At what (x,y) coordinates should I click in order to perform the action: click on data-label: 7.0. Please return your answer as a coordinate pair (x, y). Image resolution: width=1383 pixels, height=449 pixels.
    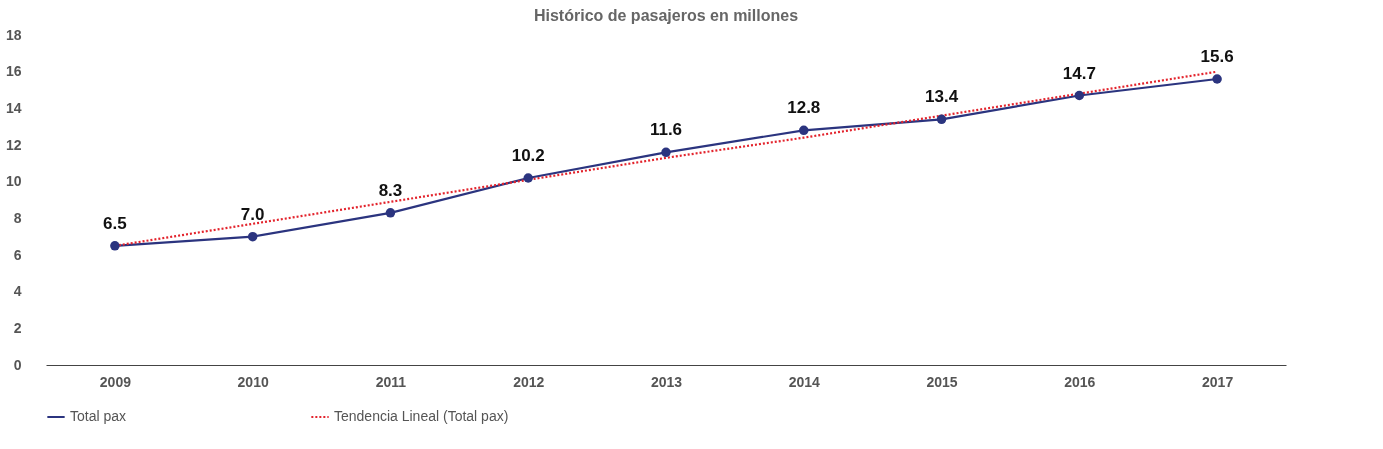
    Looking at the image, I should click on (252, 214).